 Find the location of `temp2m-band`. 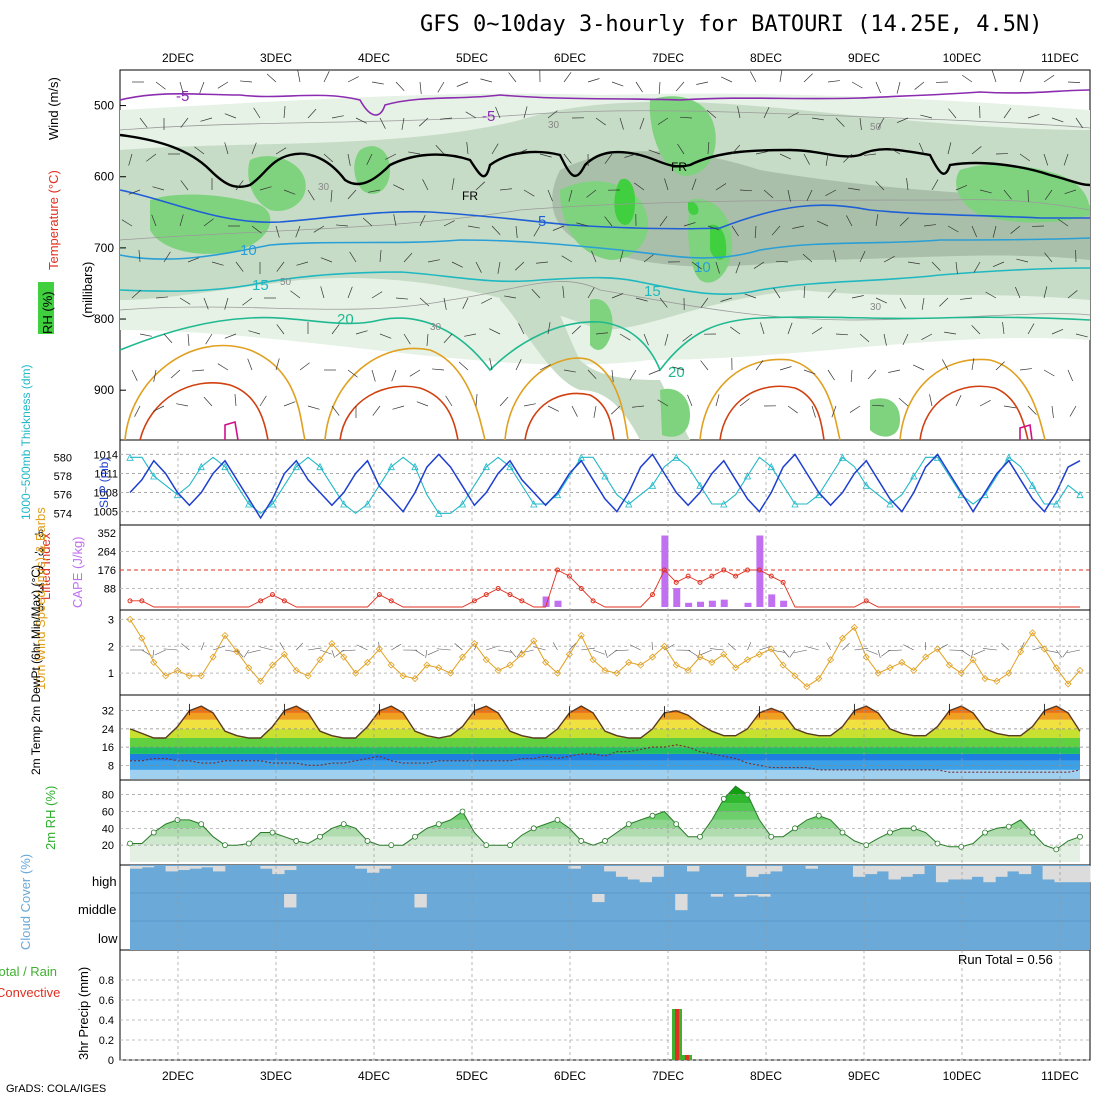

temp2m-band is located at coordinates (605, 774).